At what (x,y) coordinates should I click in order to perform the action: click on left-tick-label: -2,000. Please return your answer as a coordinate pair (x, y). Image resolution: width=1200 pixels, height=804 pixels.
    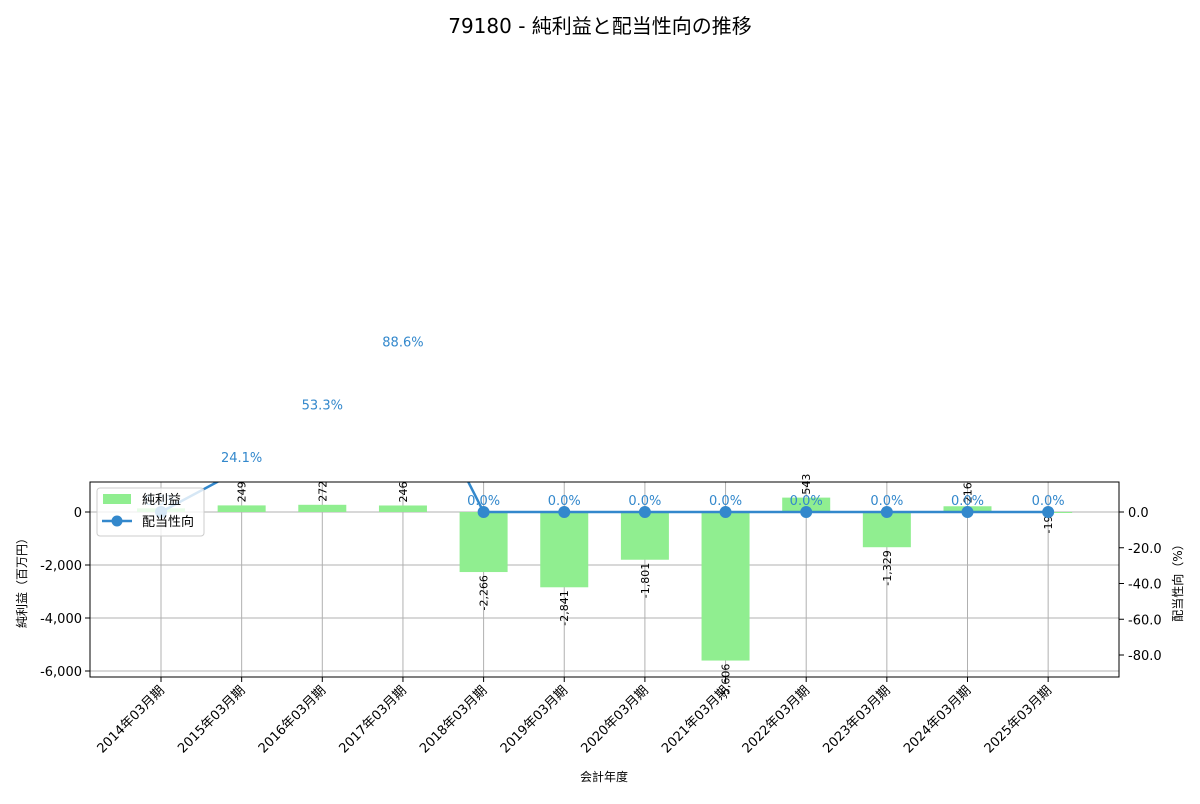
    Looking at the image, I should click on (61, 566).